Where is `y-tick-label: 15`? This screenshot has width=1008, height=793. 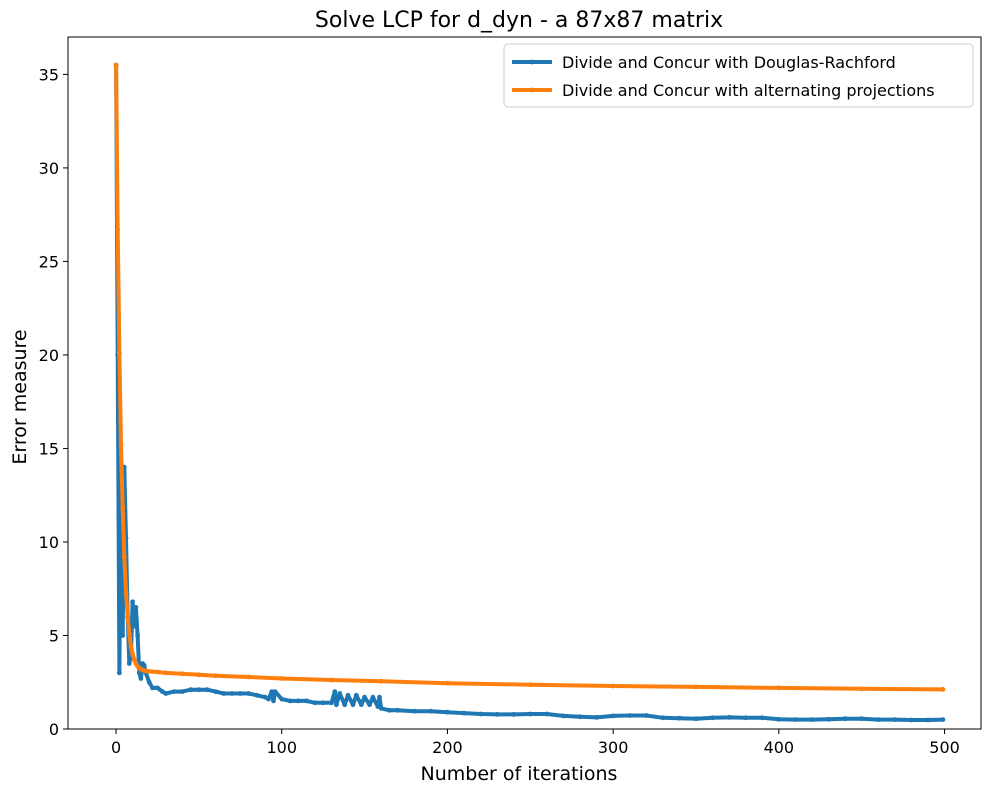 y-tick-label: 15 is located at coordinates (49, 448).